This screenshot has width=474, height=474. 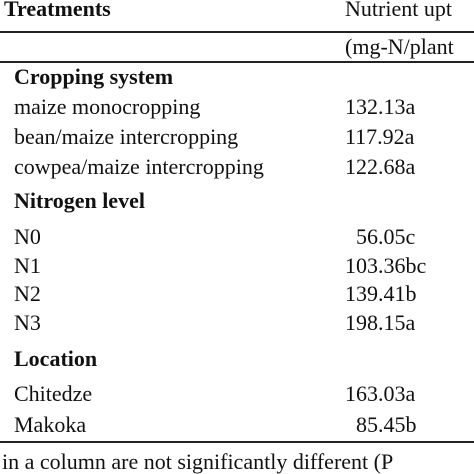 What do you see at coordinates (27, 322) in the screenshot?
I see `row-label: N3` at bounding box center [27, 322].